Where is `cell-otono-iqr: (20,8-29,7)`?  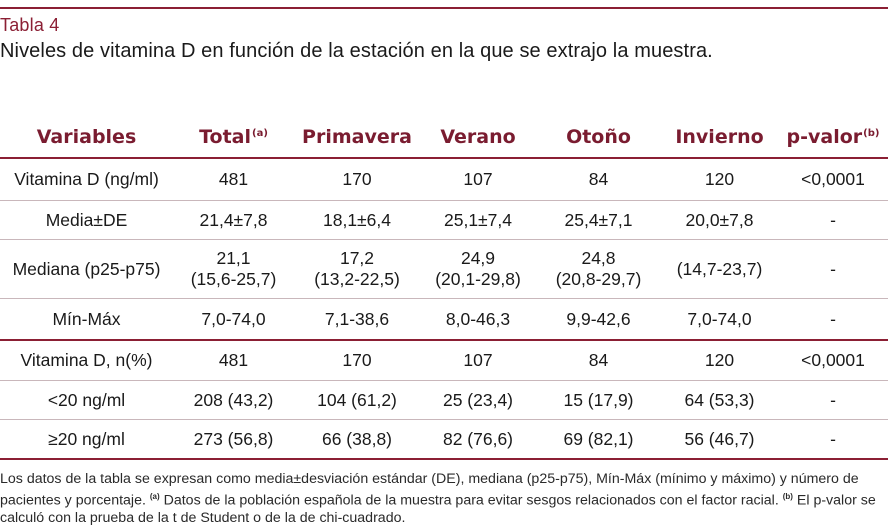 cell-otono-iqr: (20,8-29,7) is located at coordinates (598, 279).